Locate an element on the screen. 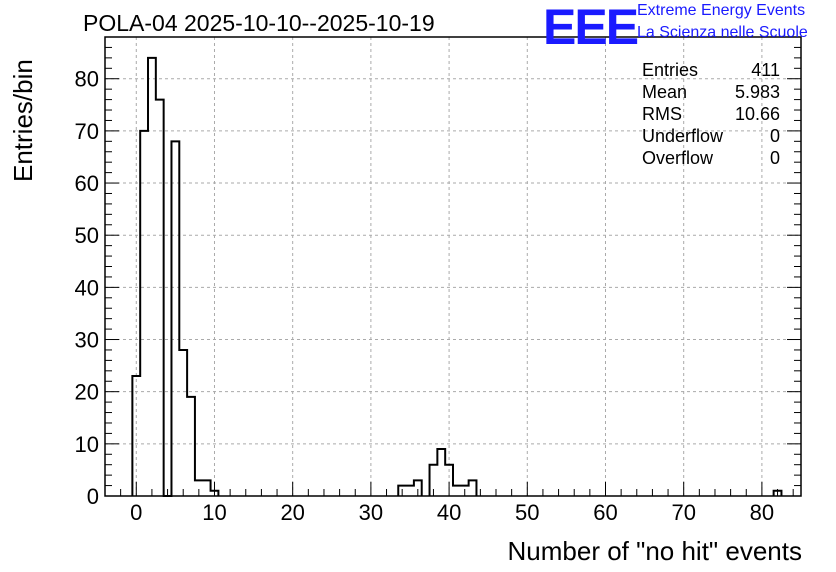  y-tick-label: 40 is located at coordinates (87, 287).